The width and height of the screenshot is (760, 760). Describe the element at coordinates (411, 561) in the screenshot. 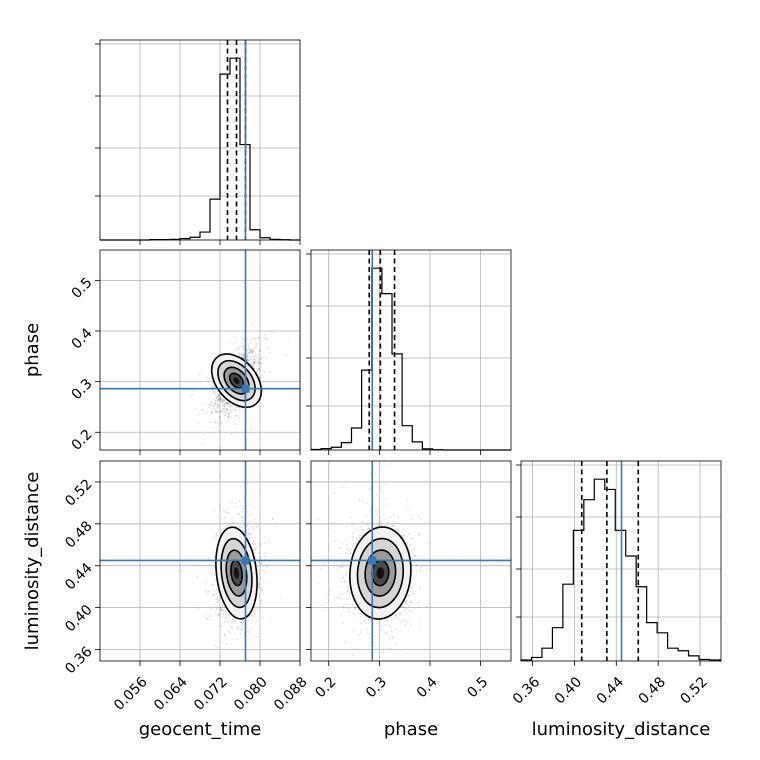

I see `panel-frame` at that location.